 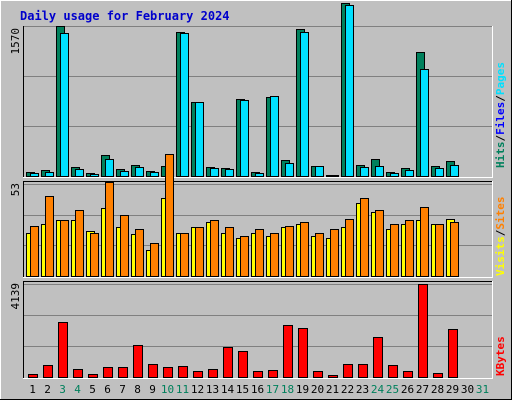 What do you see at coordinates (92, 389) in the screenshot?
I see `day-label-5: 5` at bounding box center [92, 389].